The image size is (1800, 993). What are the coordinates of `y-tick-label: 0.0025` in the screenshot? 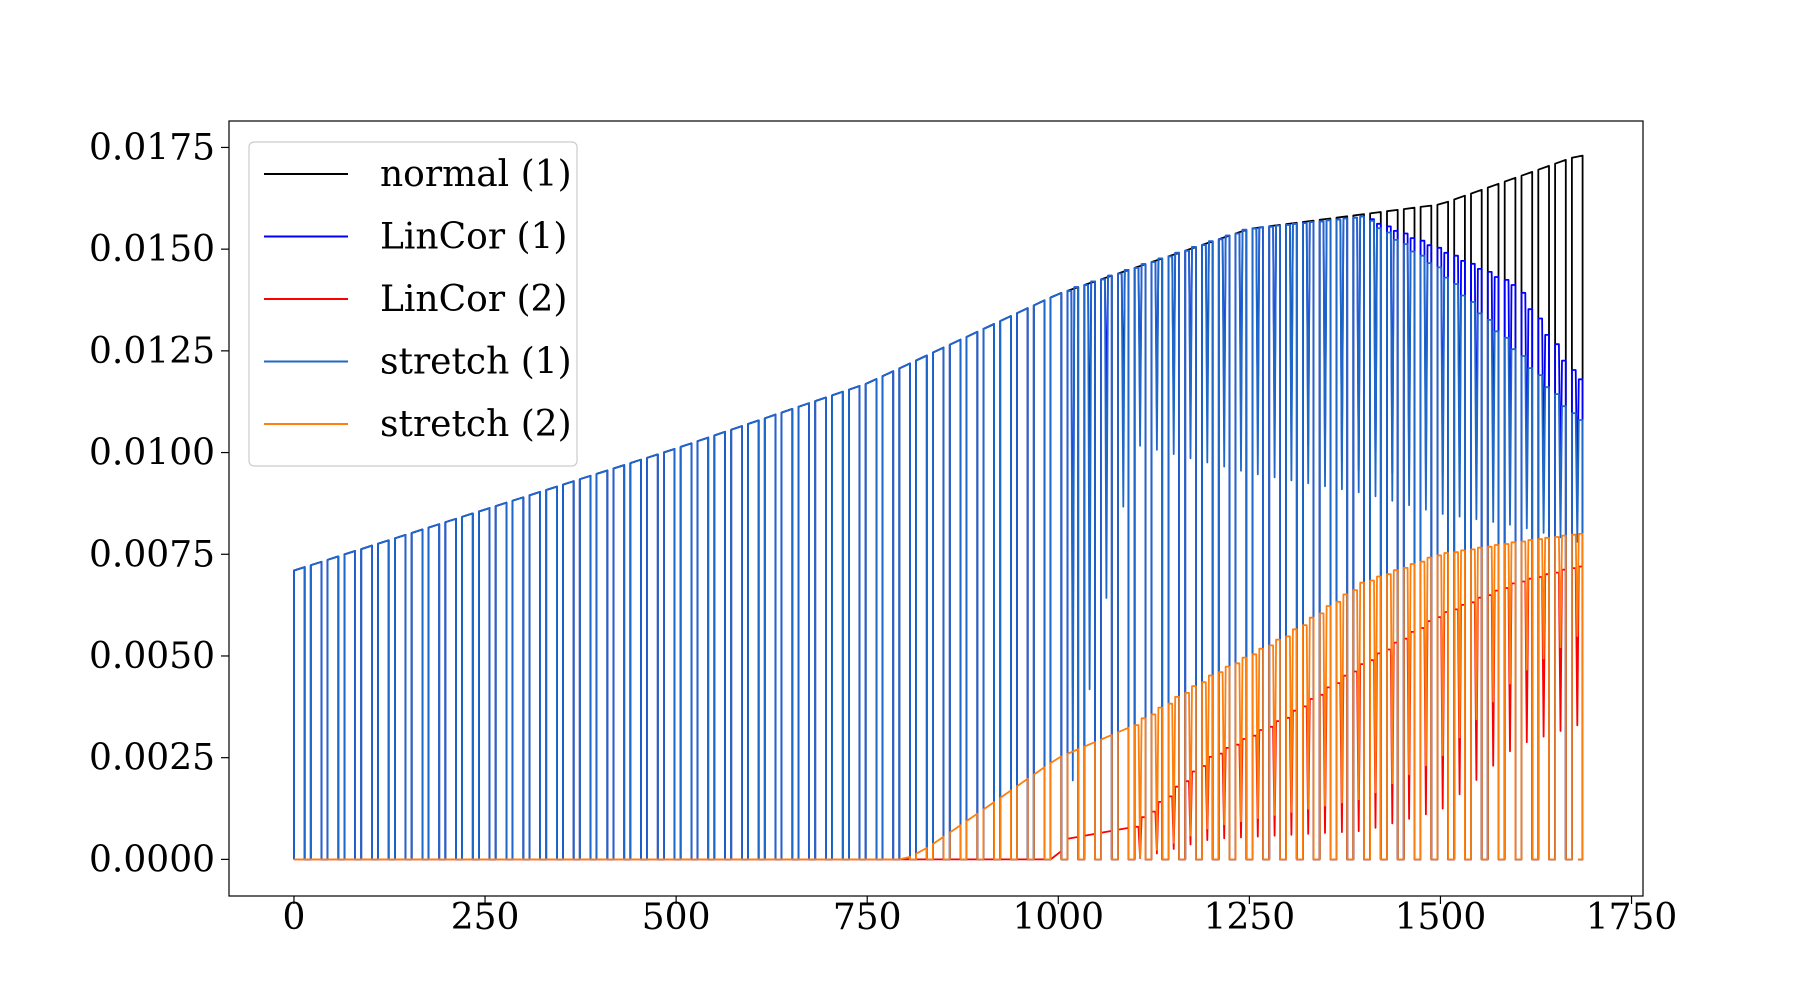 It's located at (152, 758).